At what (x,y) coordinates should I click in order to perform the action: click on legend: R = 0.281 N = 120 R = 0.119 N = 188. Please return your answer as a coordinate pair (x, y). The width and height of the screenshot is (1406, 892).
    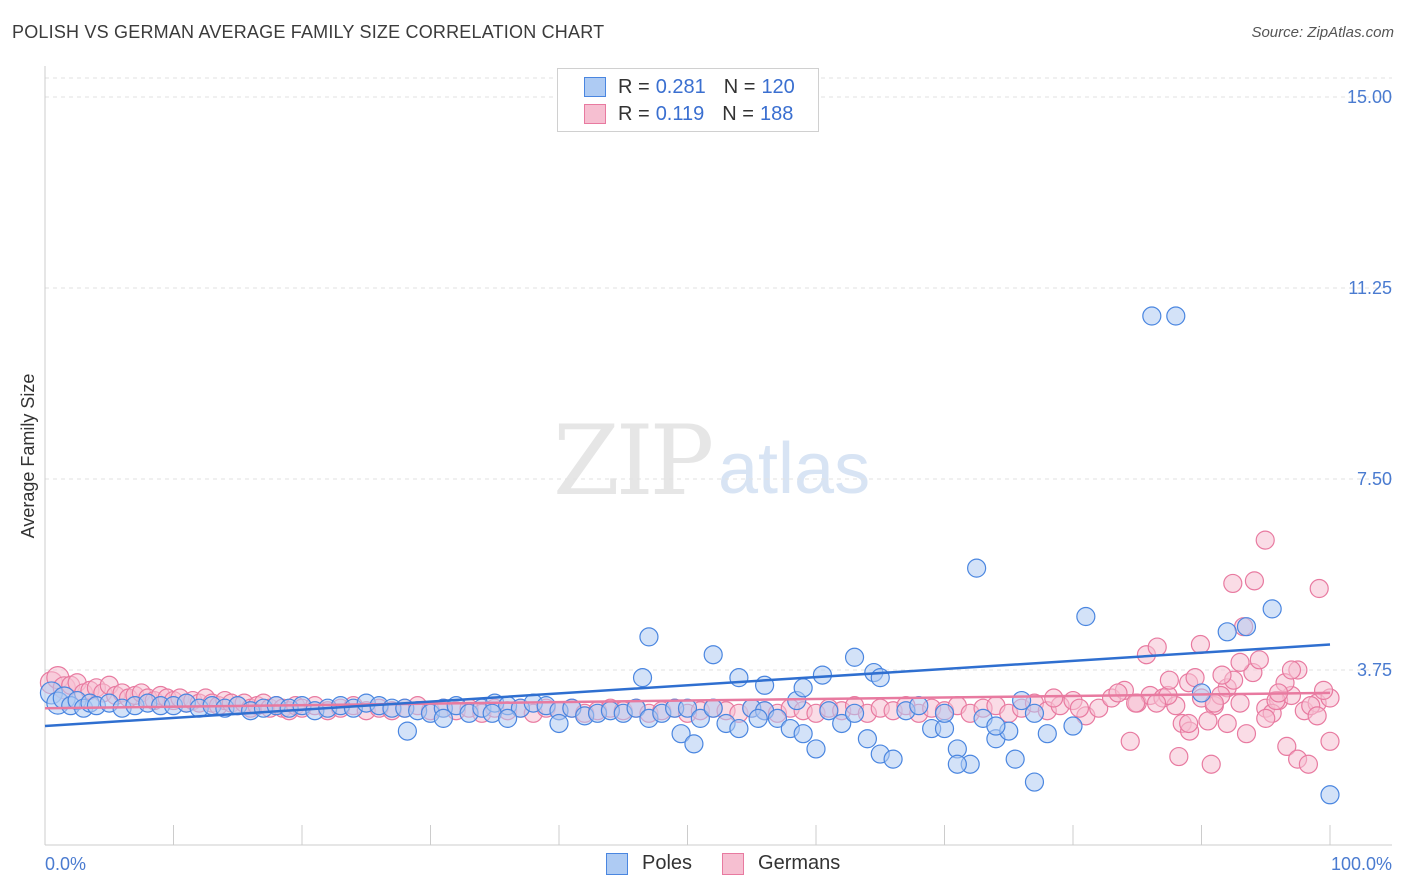
    Looking at the image, I should click on (688, 100).